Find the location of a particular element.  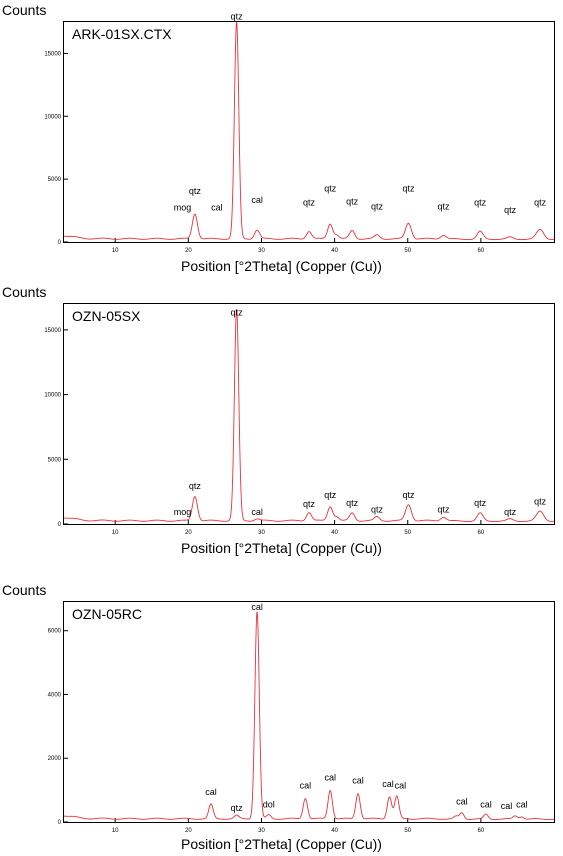

y-tick-label: 6000 is located at coordinates (55, 632).